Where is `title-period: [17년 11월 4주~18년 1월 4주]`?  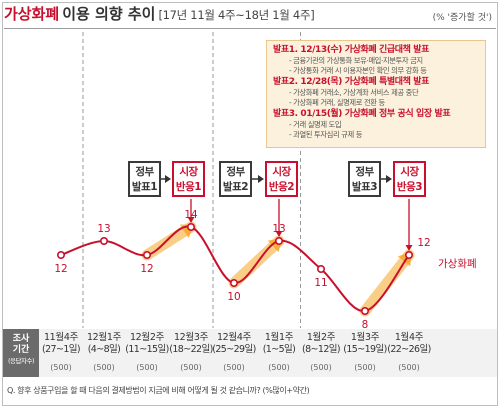 title-period: [17년 11월 4주~18년 1월 4주] is located at coordinates (236, 15).